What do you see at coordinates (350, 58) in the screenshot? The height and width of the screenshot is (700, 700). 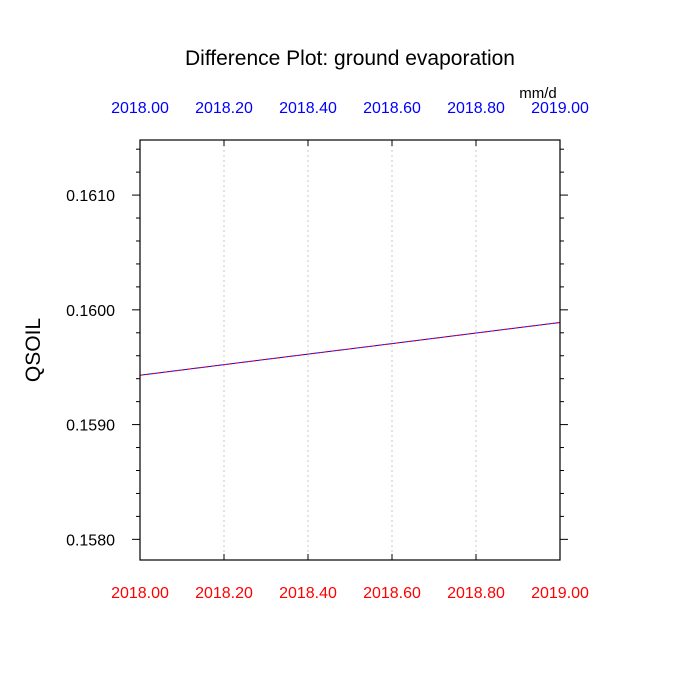 I see `chart-title: Difference Plot: ground evaporation` at bounding box center [350, 58].